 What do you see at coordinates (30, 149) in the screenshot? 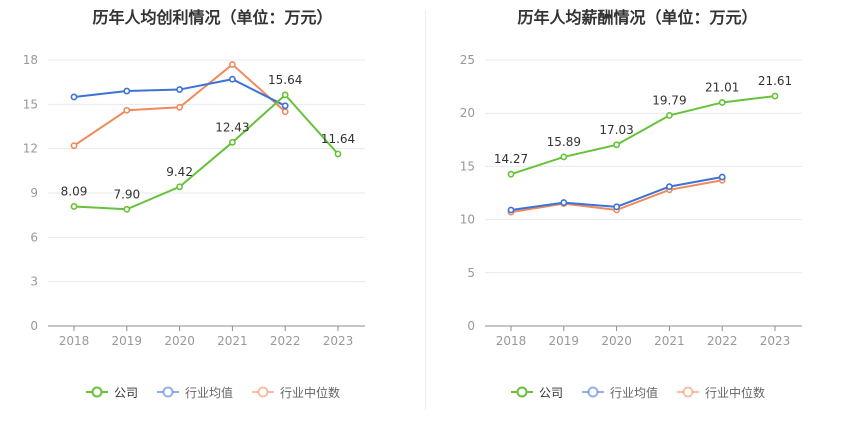
I see `y-tick-label: 12` at bounding box center [30, 149].